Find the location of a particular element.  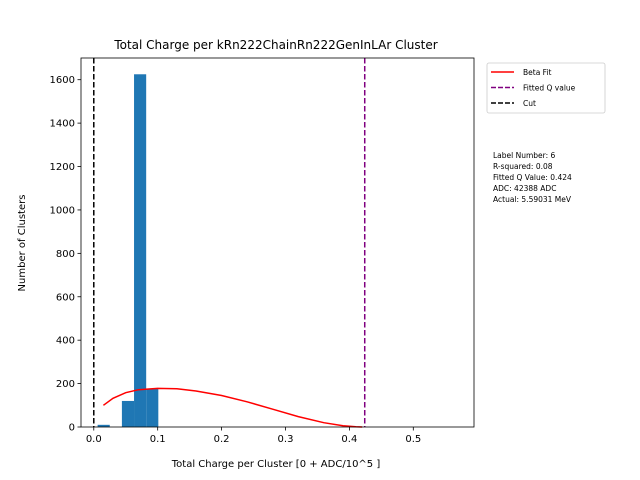

legend: Beta Fit Fitted Q value Cut is located at coordinates (546, 88).